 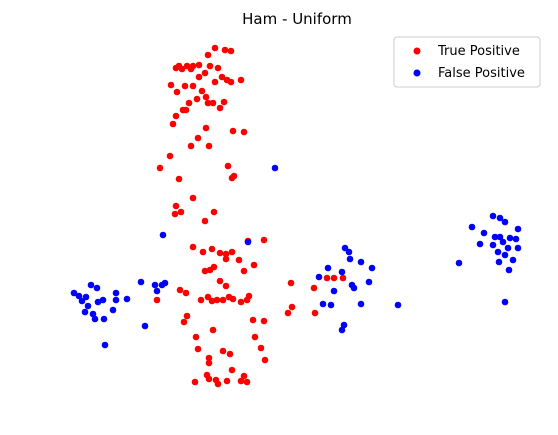 What do you see at coordinates (297, 19) in the screenshot?
I see `chart-title: Ham - Uniform` at bounding box center [297, 19].